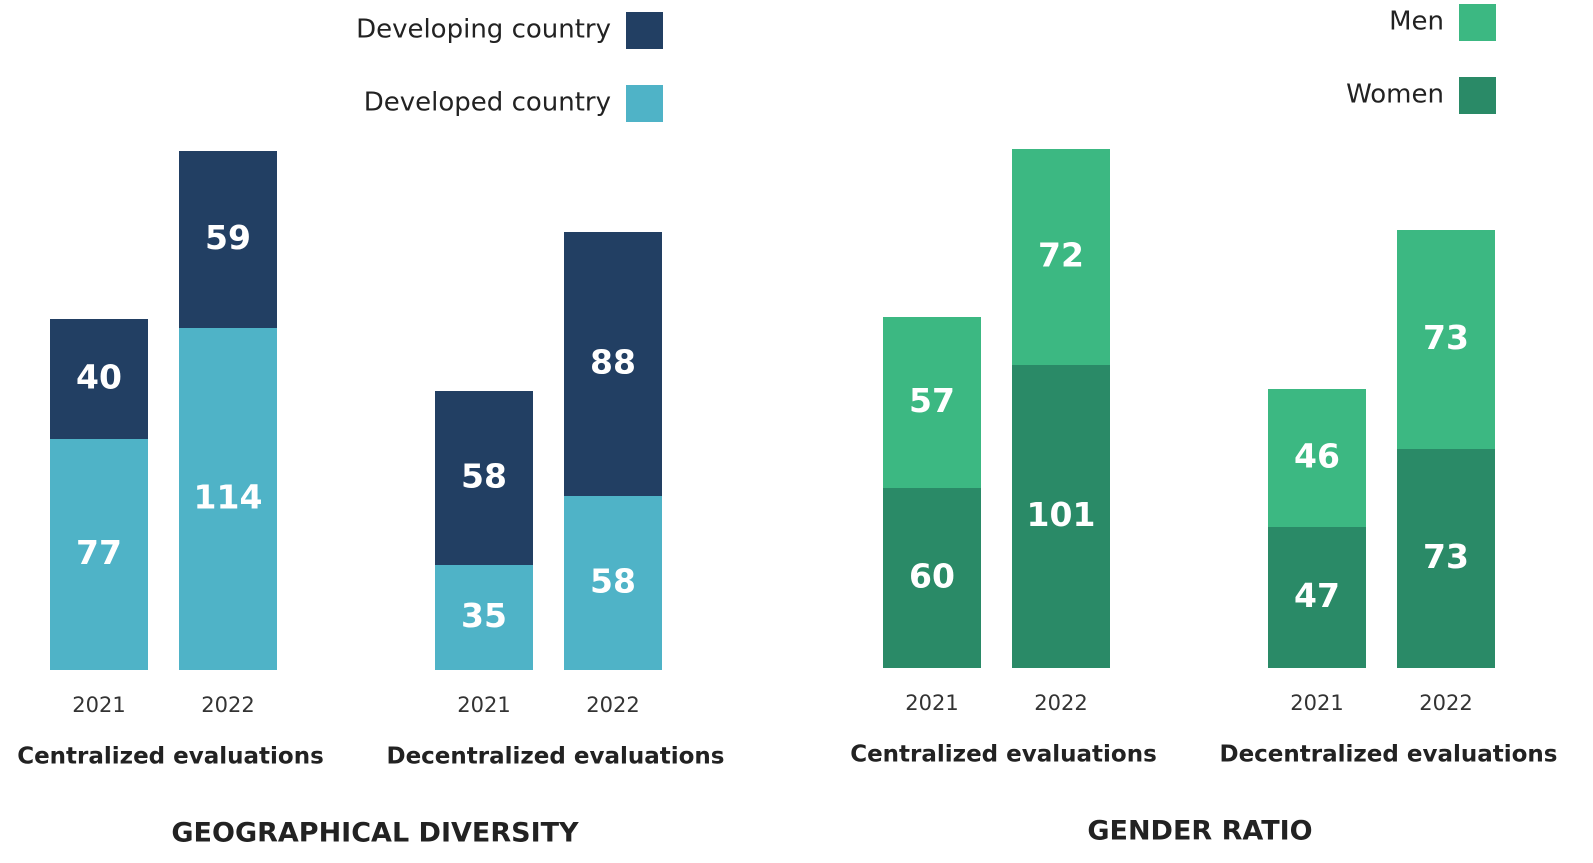  I want to click on data-label: 46, so click(1317, 456).